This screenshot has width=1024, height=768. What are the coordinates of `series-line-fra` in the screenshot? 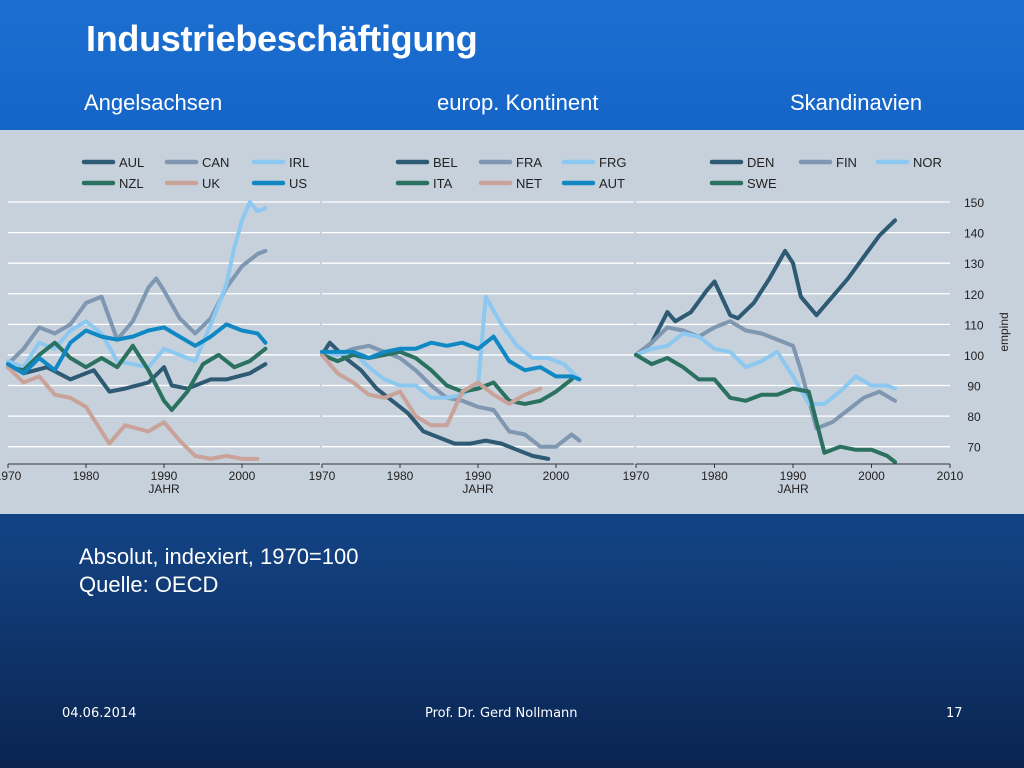 It's located at (451, 396).